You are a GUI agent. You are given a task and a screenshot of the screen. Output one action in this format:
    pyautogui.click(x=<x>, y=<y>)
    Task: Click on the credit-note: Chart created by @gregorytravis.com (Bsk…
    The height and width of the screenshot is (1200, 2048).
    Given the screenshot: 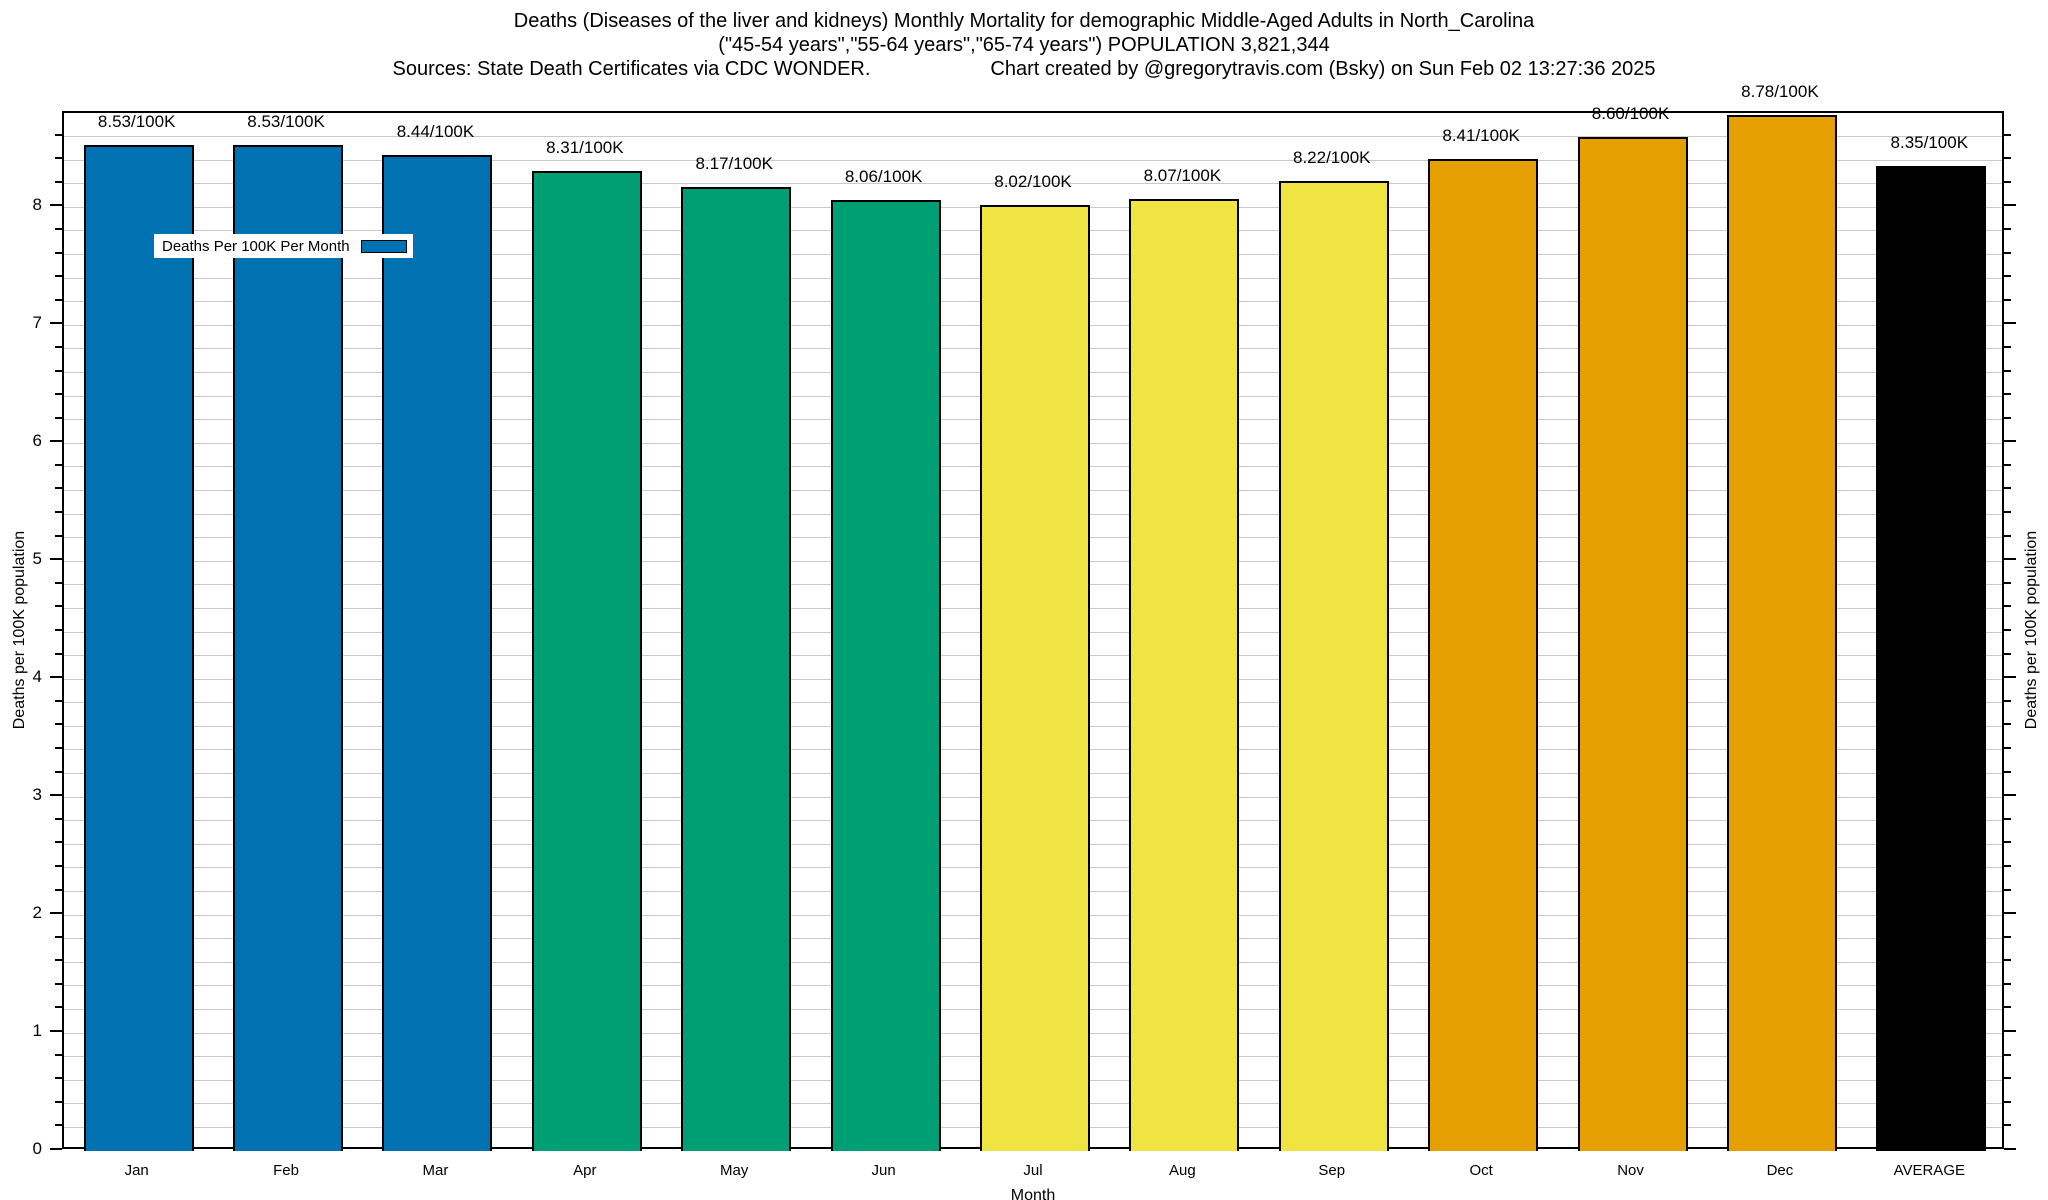 What is the action you would take?
    pyautogui.click(x=1323, y=69)
    